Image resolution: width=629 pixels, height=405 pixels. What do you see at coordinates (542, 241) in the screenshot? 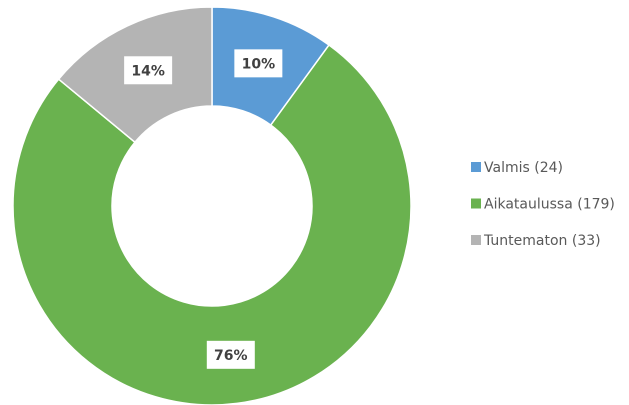
I see `legend-label: Tuntematon (33)` at bounding box center [542, 241].